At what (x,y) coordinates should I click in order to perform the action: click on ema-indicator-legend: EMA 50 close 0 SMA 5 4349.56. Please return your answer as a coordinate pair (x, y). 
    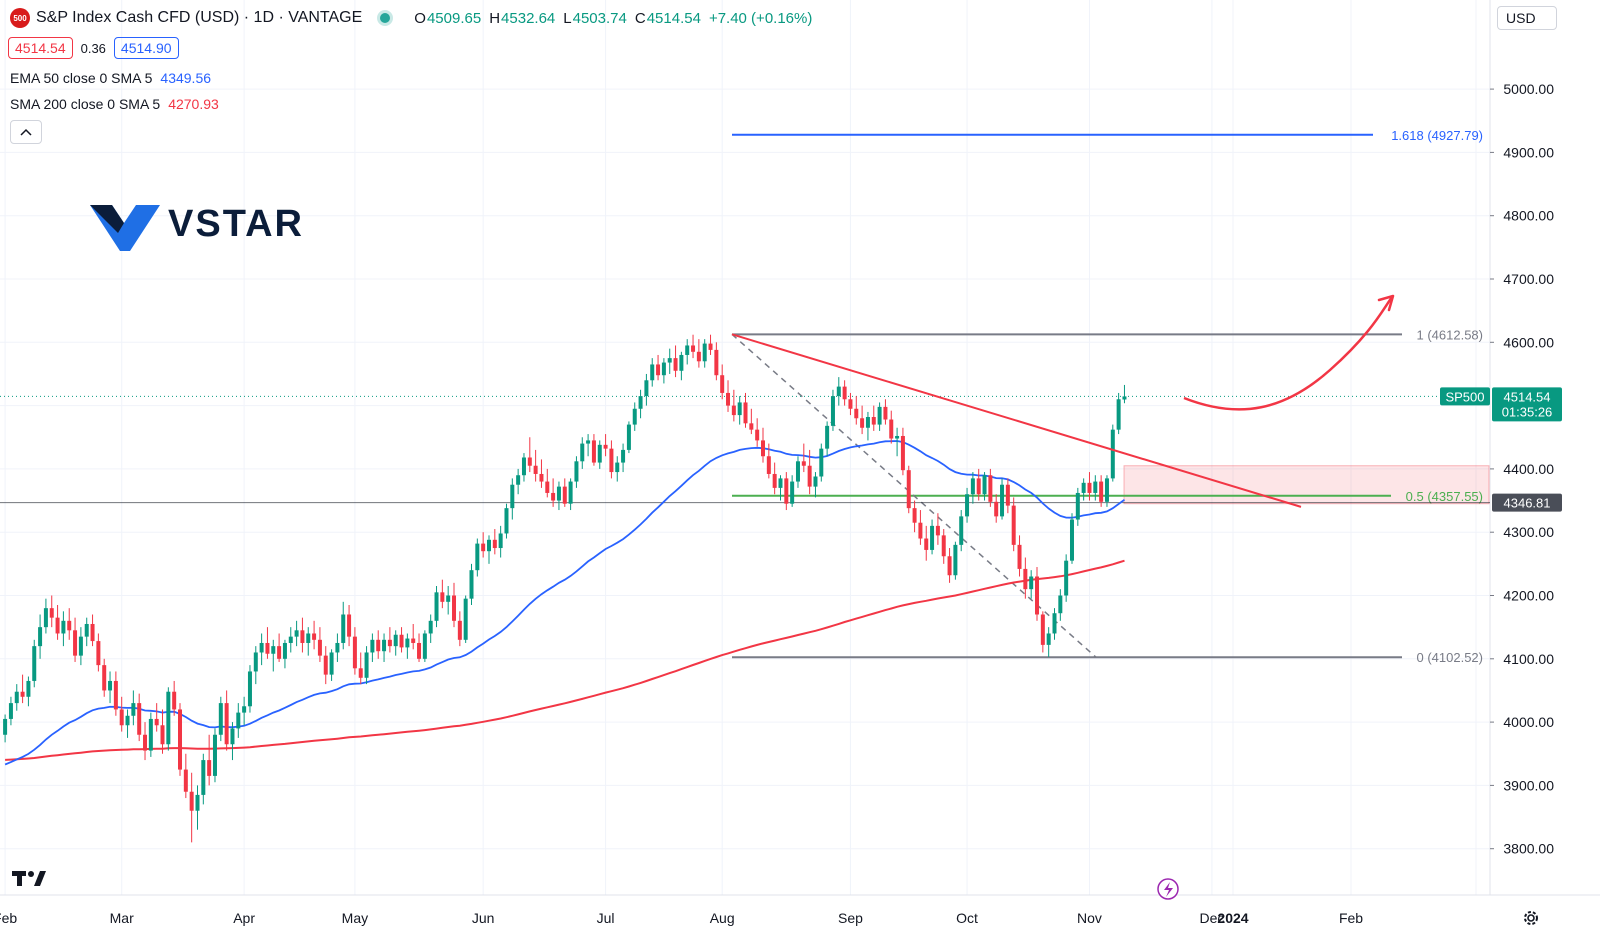
    Looking at the image, I should click on (110, 78).